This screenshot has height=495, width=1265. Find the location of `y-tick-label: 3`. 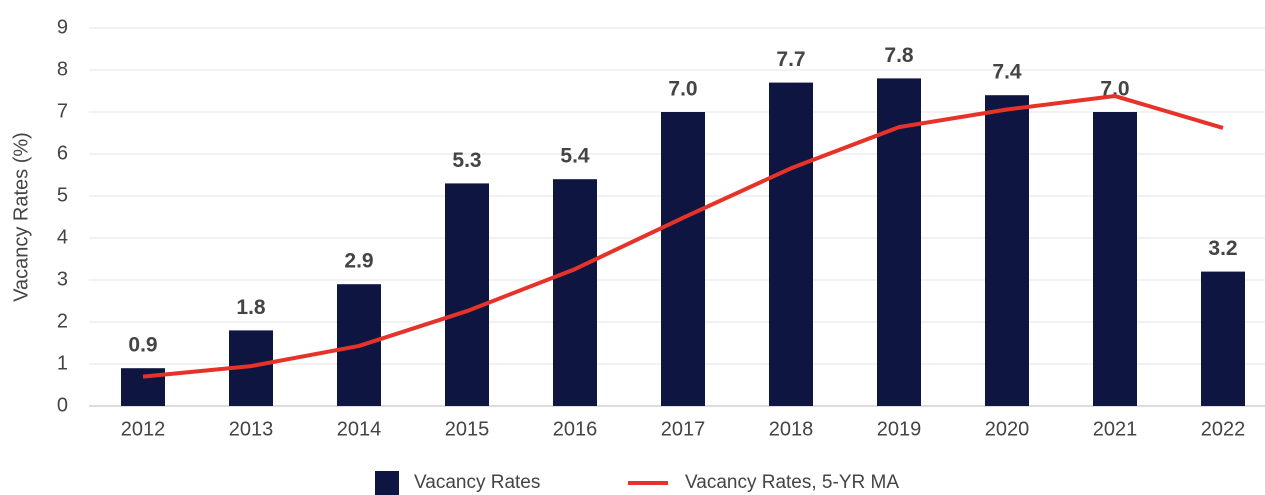

y-tick-label: 3 is located at coordinates (62, 279).